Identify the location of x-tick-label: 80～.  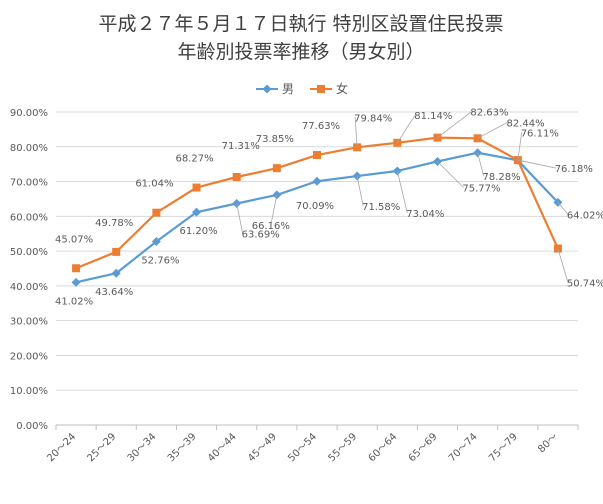
(548, 443).